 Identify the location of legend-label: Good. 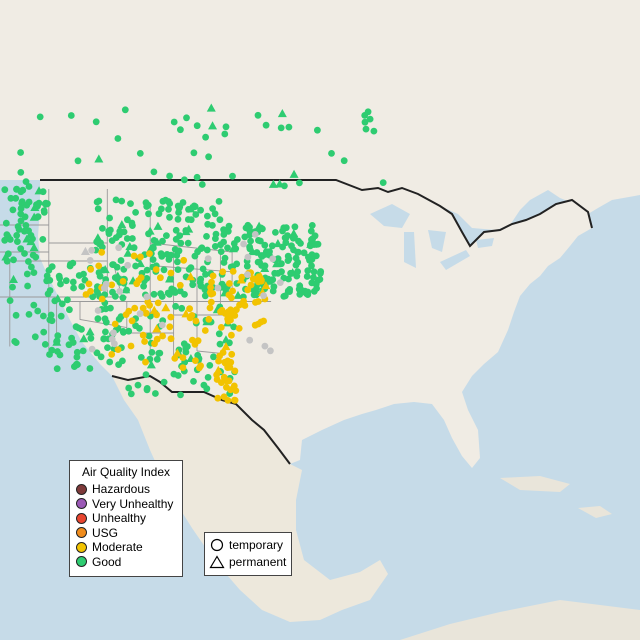
(107, 561).